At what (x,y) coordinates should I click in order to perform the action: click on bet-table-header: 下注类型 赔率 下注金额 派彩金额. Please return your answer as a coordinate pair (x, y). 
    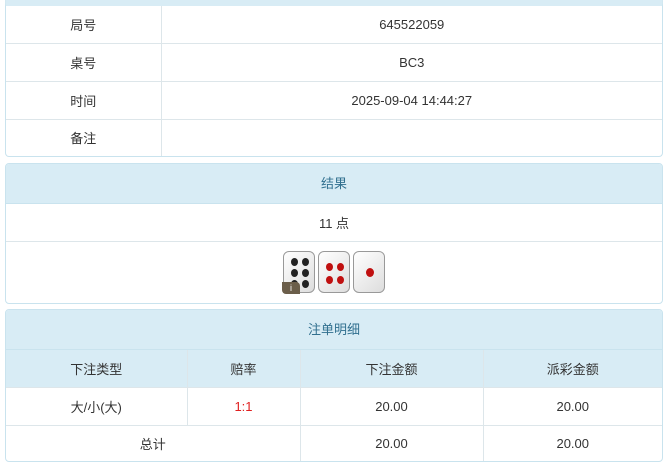
    Looking at the image, I should click on (334, 369).